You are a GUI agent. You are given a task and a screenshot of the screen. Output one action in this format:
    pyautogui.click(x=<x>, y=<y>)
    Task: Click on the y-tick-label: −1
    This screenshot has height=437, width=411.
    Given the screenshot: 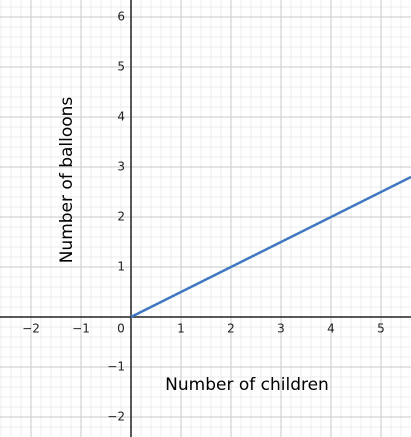 What is the action you would take?
    pyautogui.click(x=116, y=367)
    